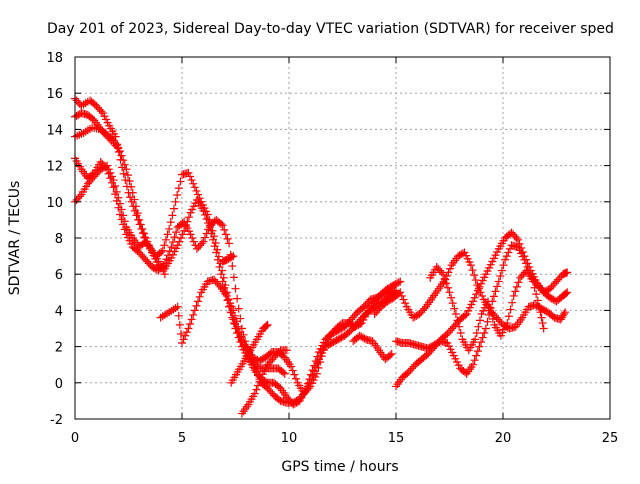 The width and height of the screenshot is (640, 484). I want to click on y-tick-label: 0, so click(59, 384).